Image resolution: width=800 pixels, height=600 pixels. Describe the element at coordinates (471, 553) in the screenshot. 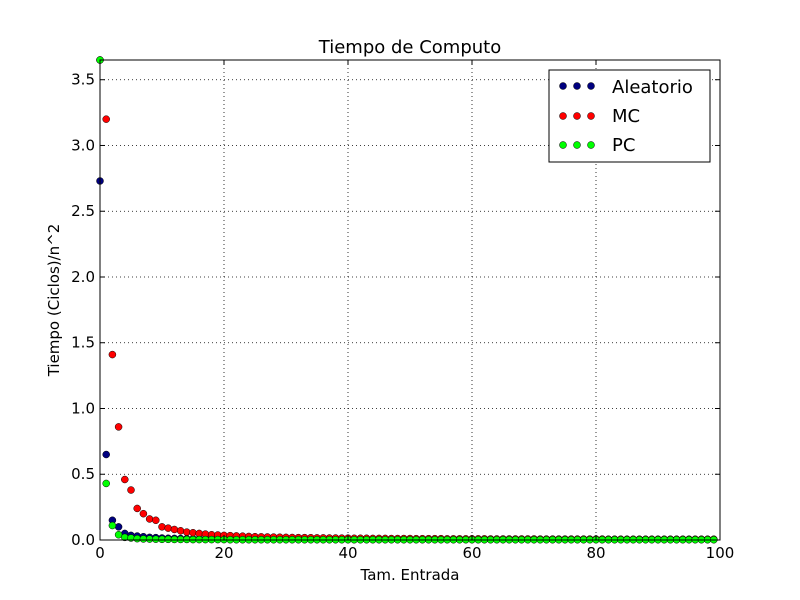

I see `x-tick-label: 60` at that location.